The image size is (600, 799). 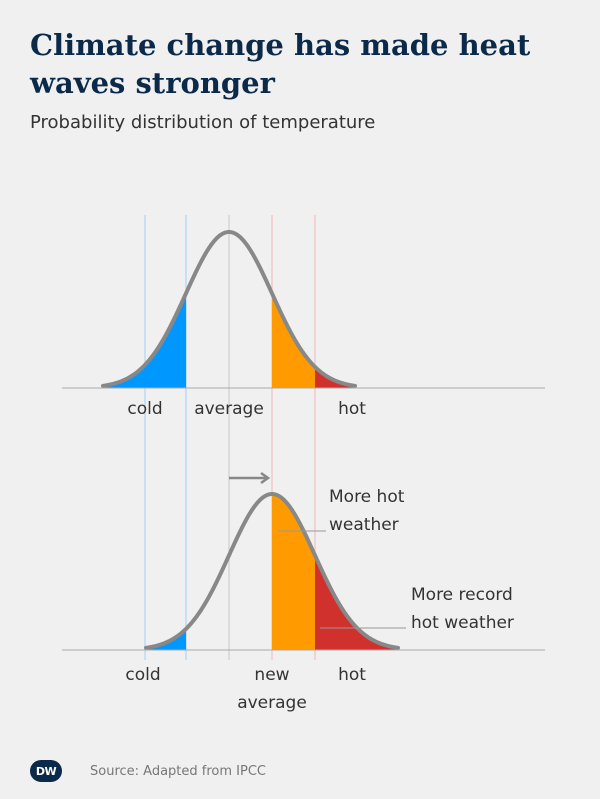 What do you see at coordinates (272, 703) in the screenshot?
I see `new-average-label-2: average` at bounding box center [272, 703].